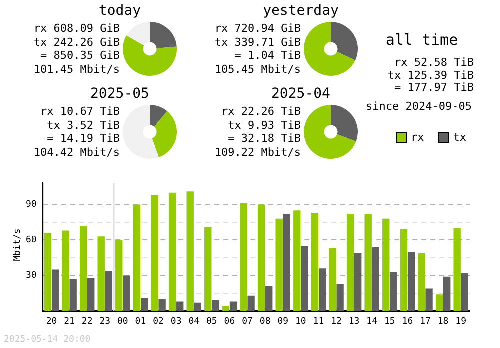 The height and width of the screenshot is (348, 500). What do you see at coordinates (119, 94) in the screenshot?
I see `chart-title: 2025-05` at bounding box center [119, 94].